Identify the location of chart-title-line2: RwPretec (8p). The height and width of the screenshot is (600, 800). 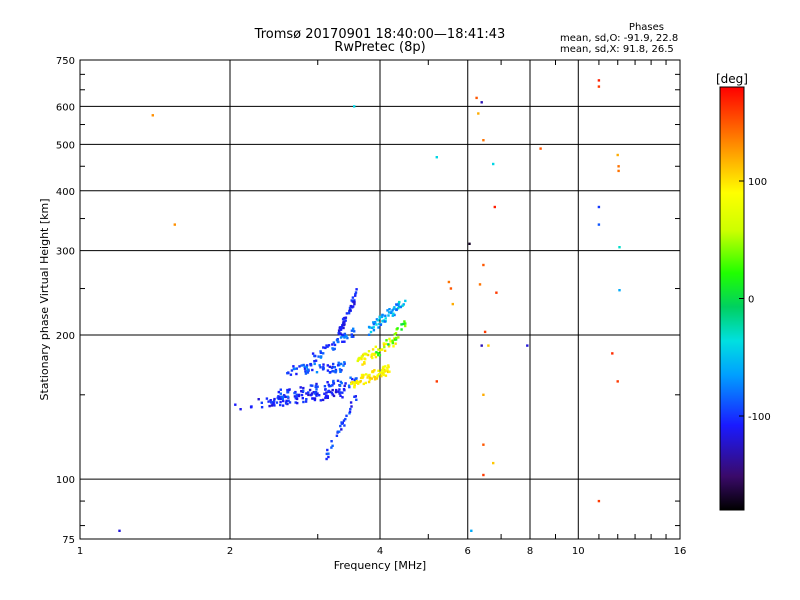
(380, 47).